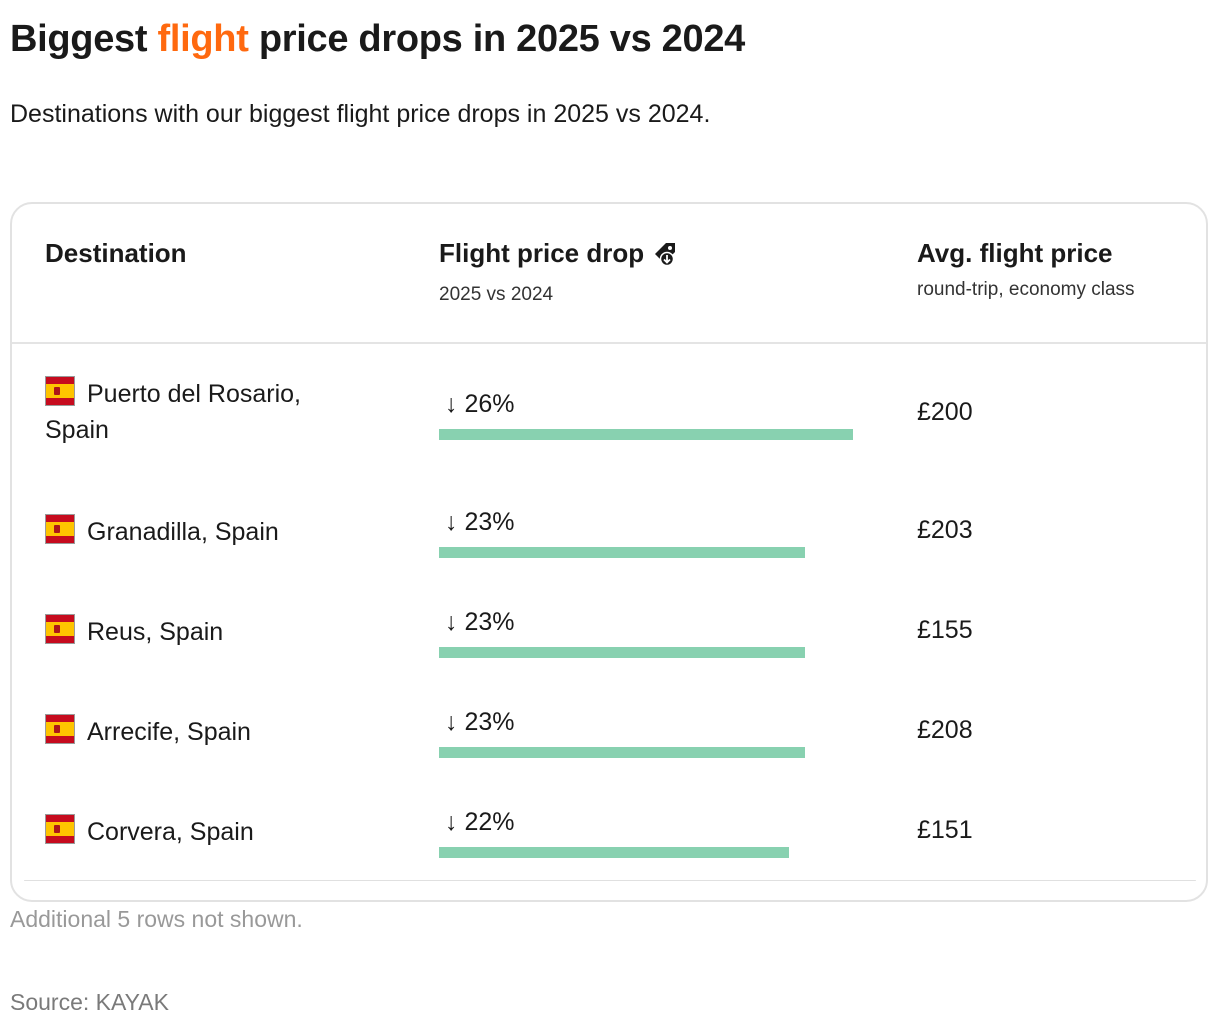  Describe the element at coordinates (480, 404) in the screenshot. I see `price-drop-label: ↓ 26%` at that location.